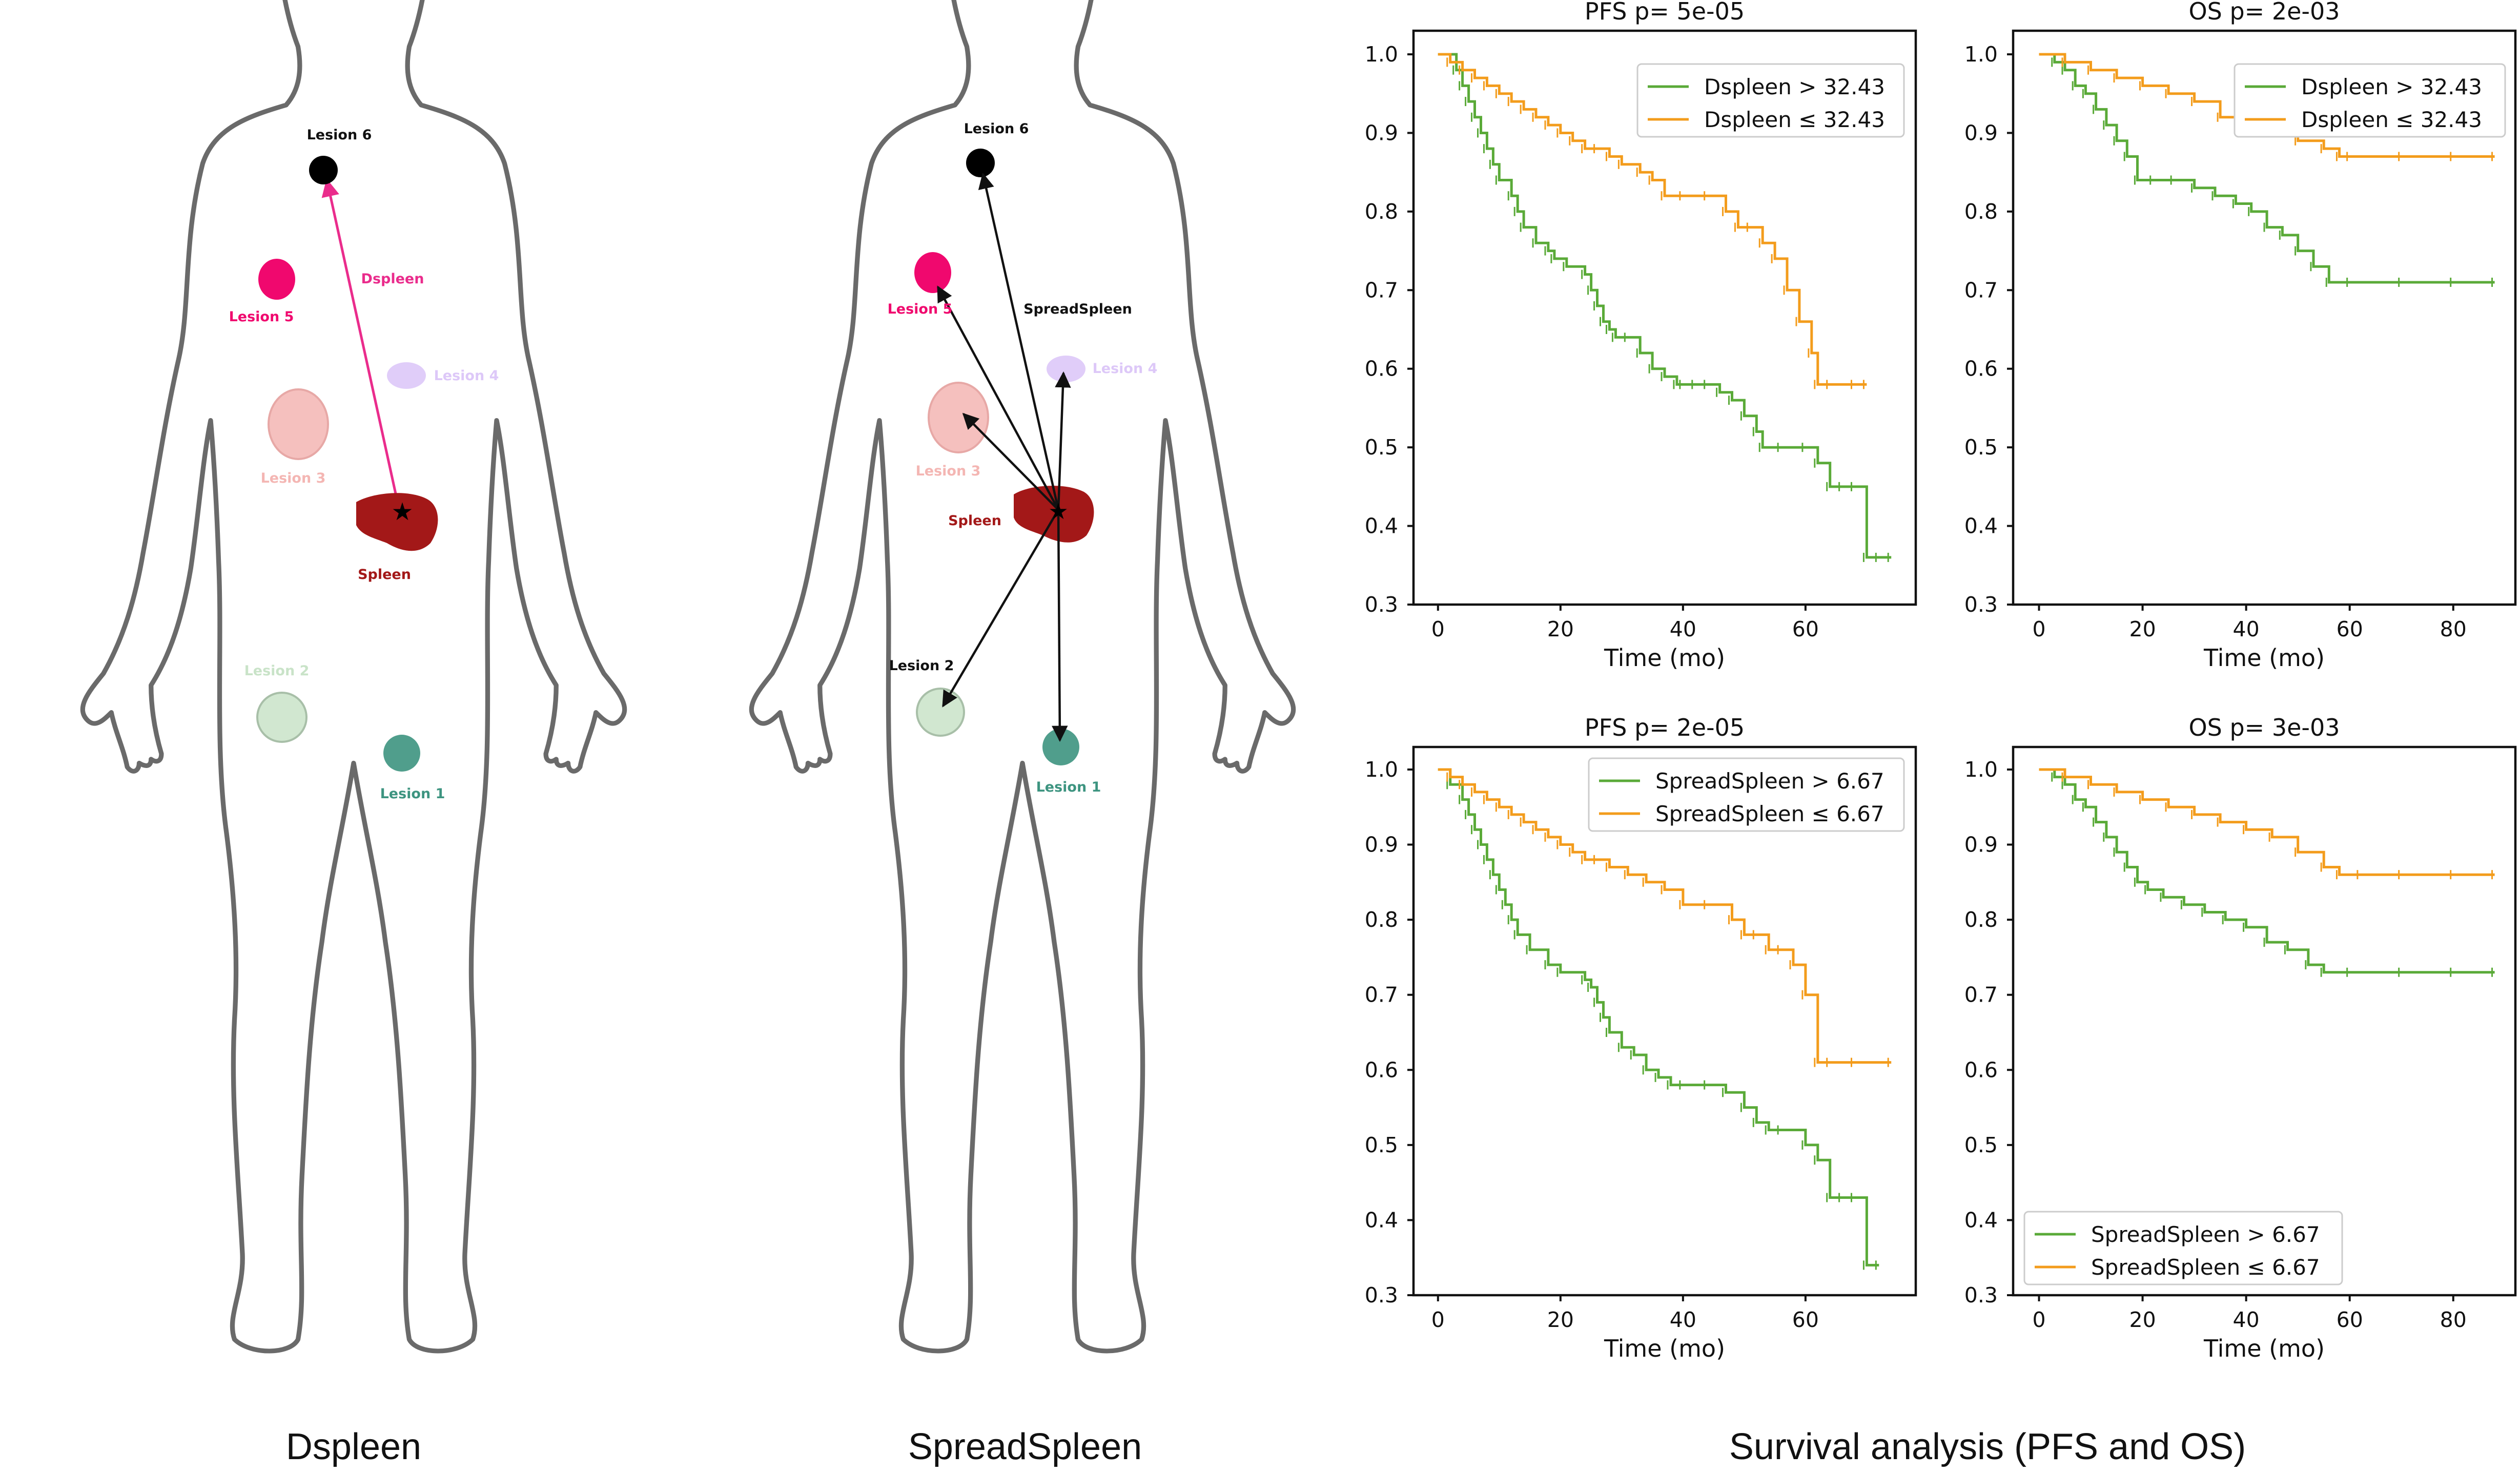 The height and width of the screenshot is (1474, 2520). I want to click on chart-title: PFS p= 5e-05, so click(1665, 13).